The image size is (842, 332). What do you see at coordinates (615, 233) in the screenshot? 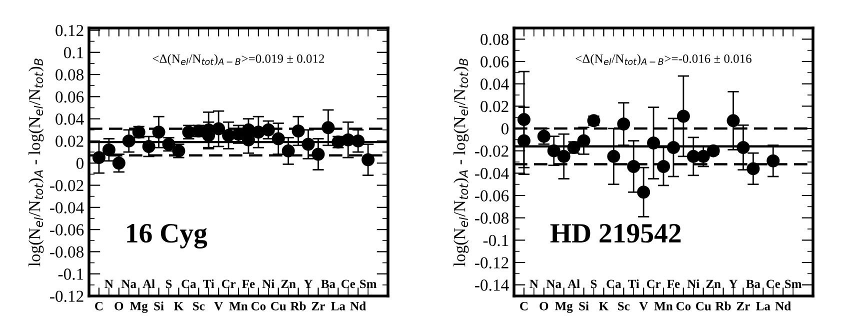
I see `annotation: HD 219542` at bounding box center [615, 233].